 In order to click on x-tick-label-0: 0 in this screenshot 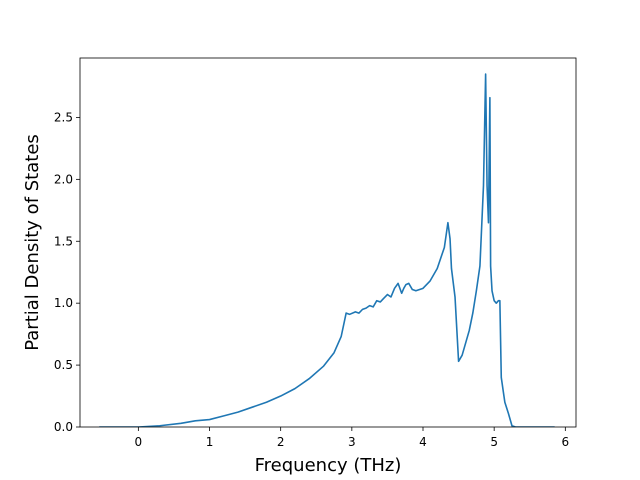, I will do `click(139, 442)`.